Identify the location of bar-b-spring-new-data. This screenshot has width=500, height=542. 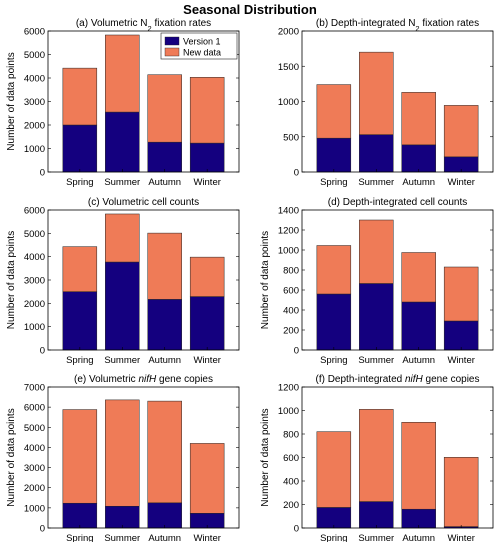
(334, 111).